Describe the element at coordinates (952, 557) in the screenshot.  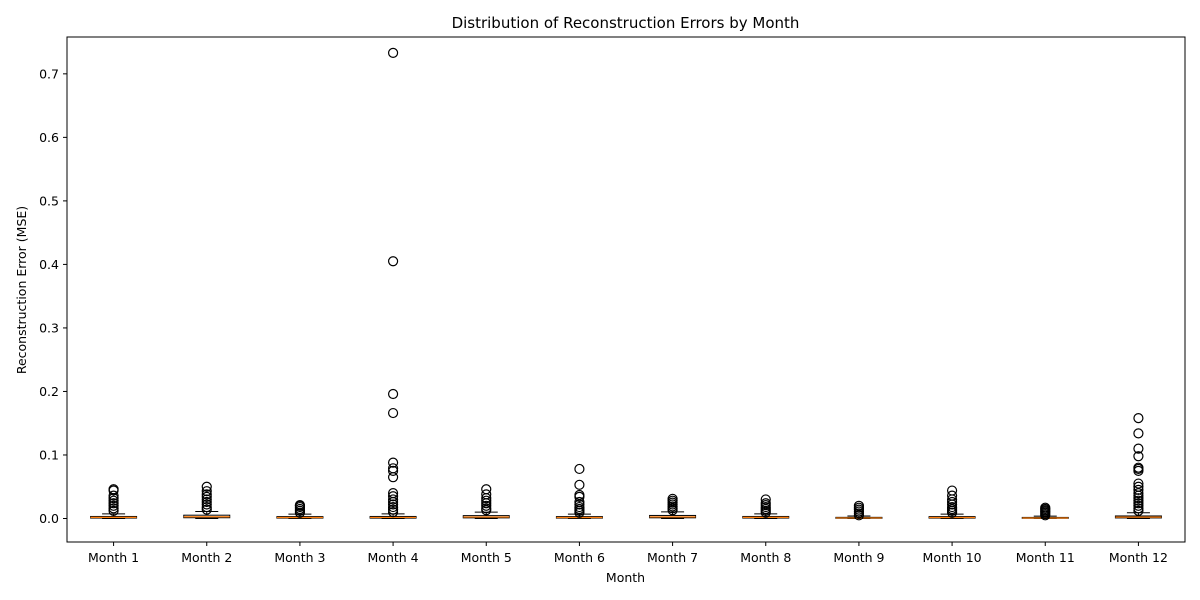
I see `x-tick-label: Month 10` at that location.